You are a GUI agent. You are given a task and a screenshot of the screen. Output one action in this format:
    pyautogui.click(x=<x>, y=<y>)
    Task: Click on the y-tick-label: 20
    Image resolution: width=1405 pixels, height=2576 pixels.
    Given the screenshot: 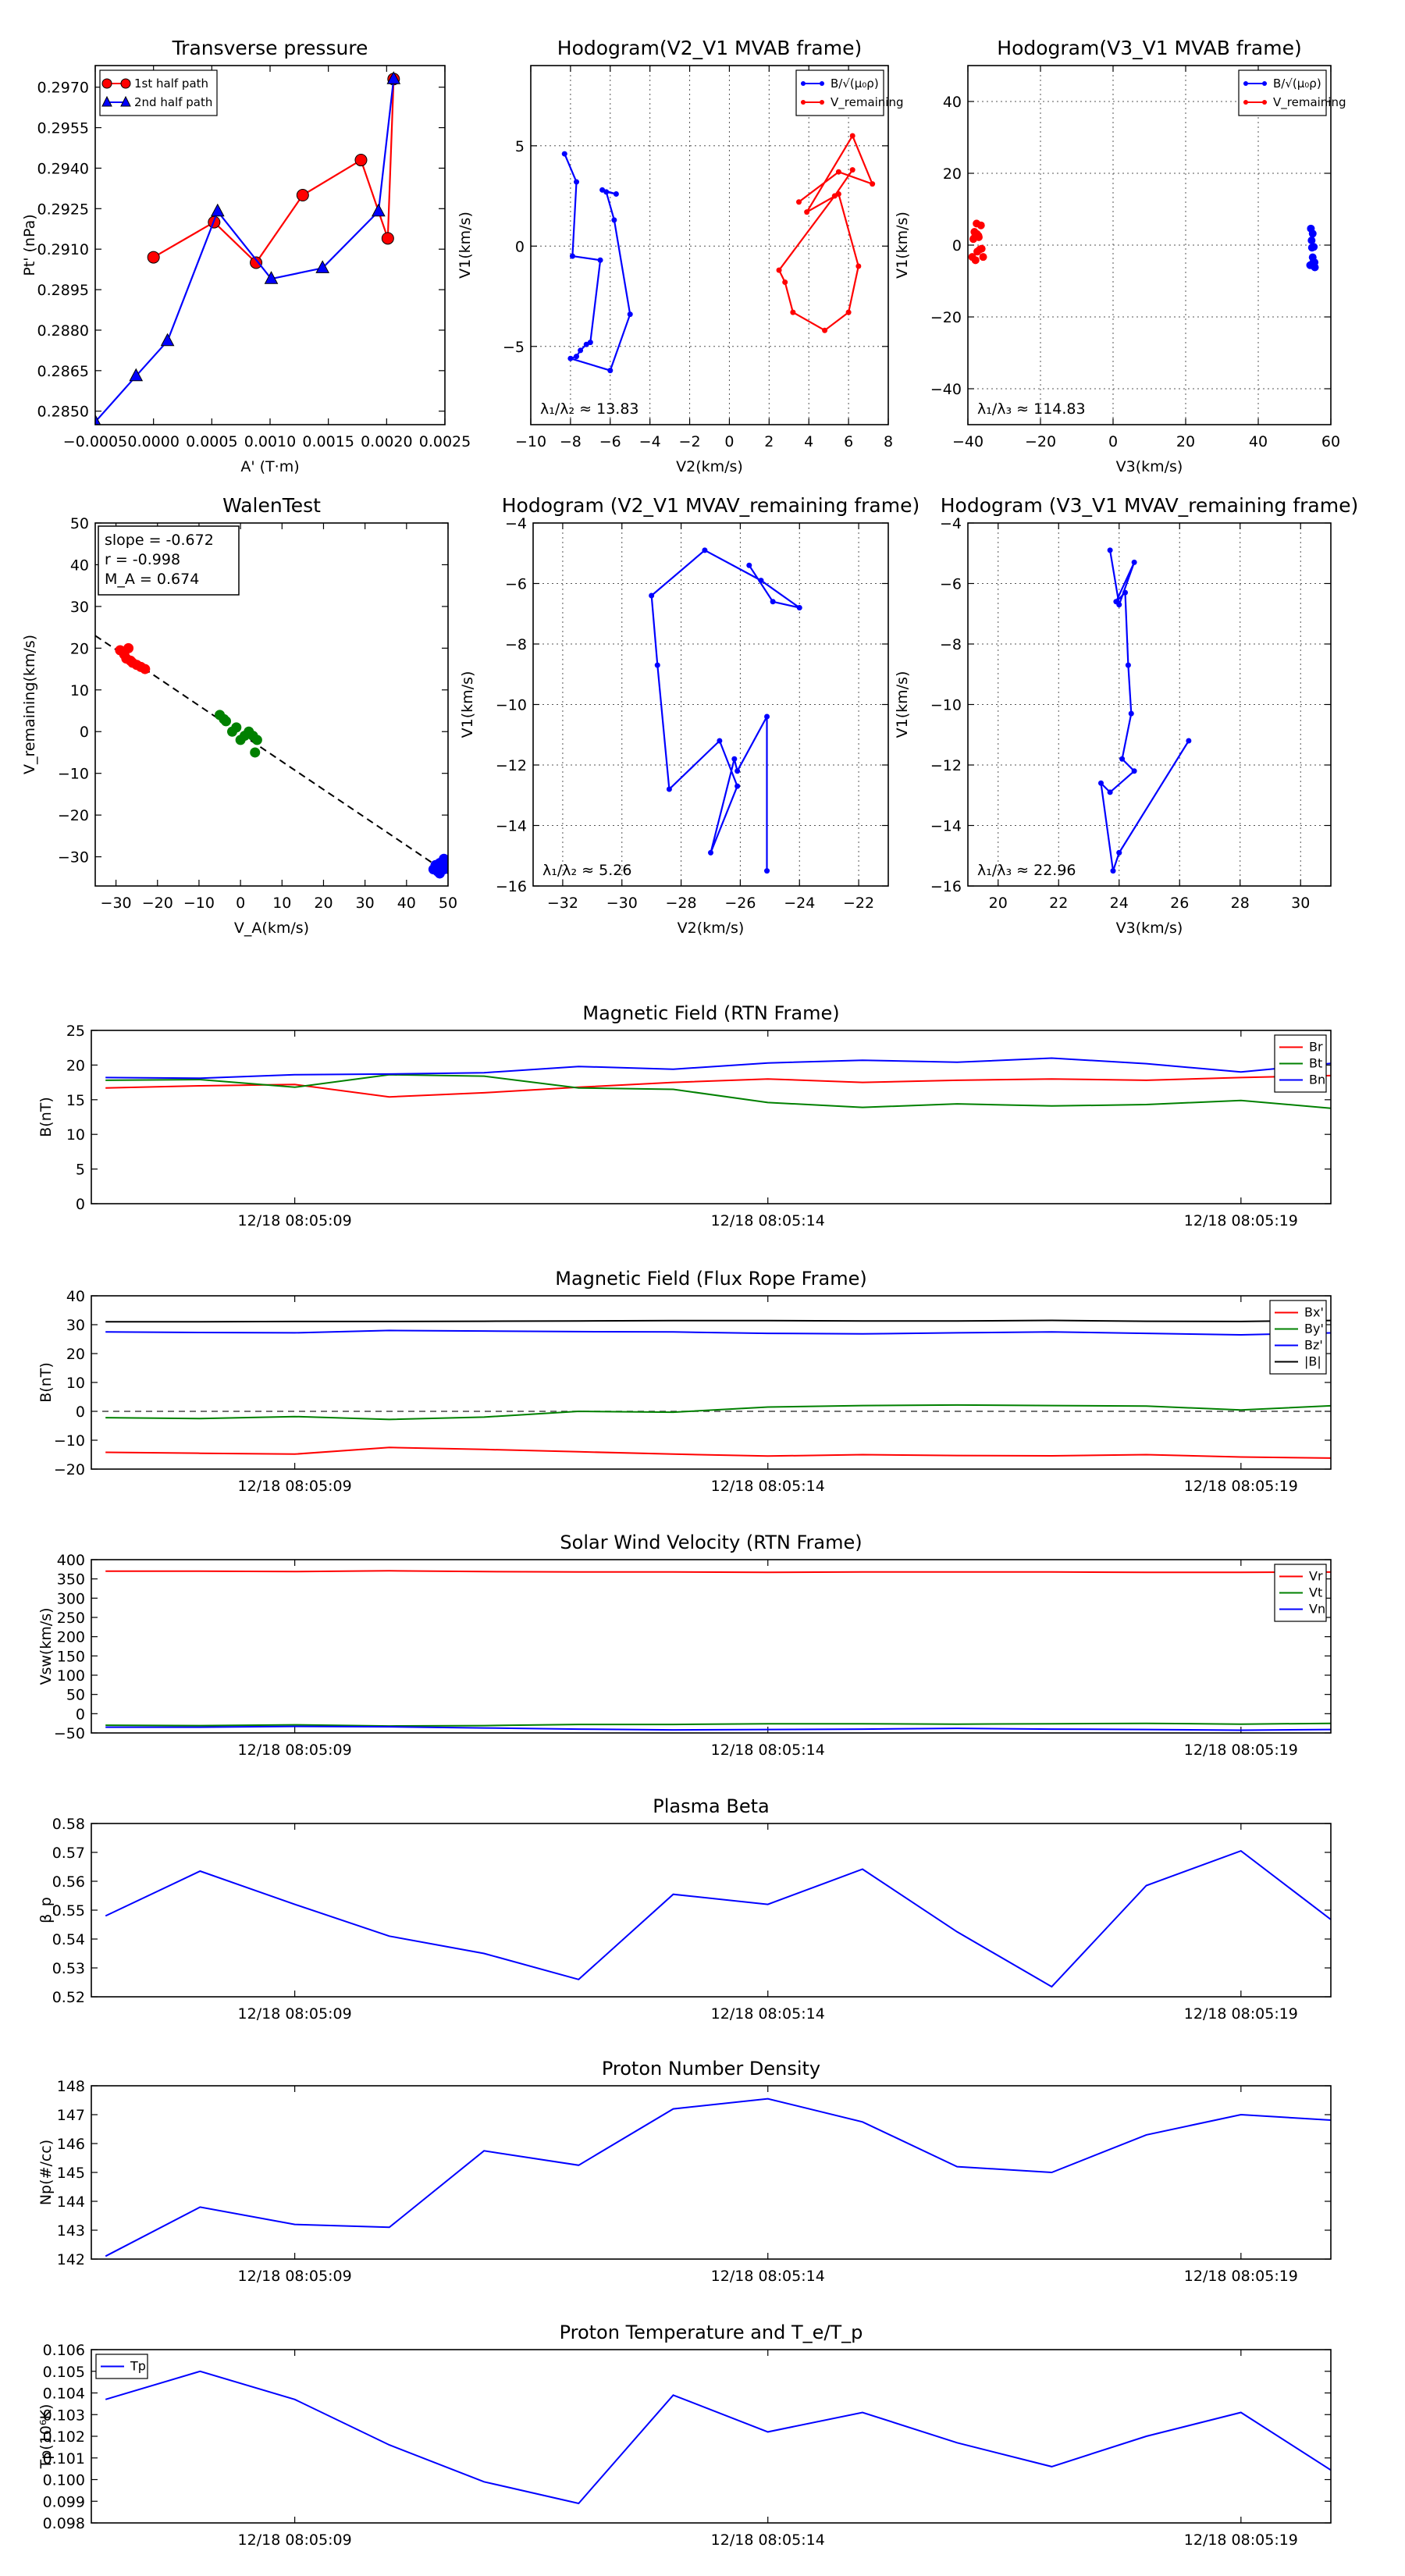 What is the action you would take?
    pyautogui.click(x=76, y=1354)
    